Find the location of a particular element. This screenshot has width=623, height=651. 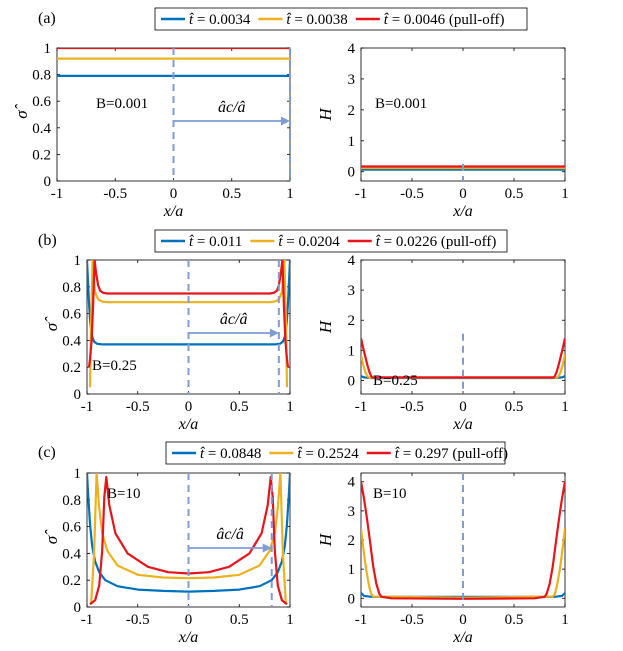

legend-label-2: t̂ = 0.2524 is located at coordinates (328, 454).